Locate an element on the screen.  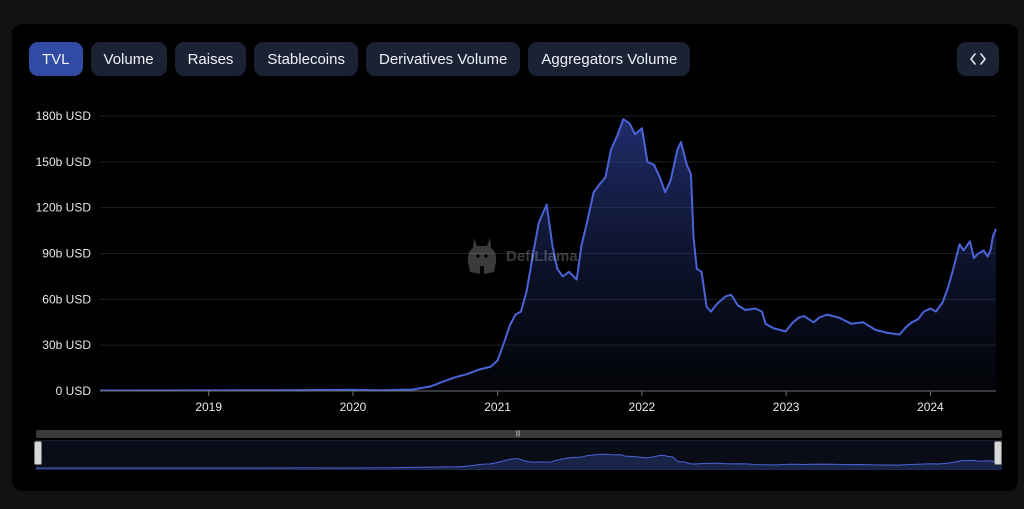
slider-handle-left is located at coordinates (38, 453).